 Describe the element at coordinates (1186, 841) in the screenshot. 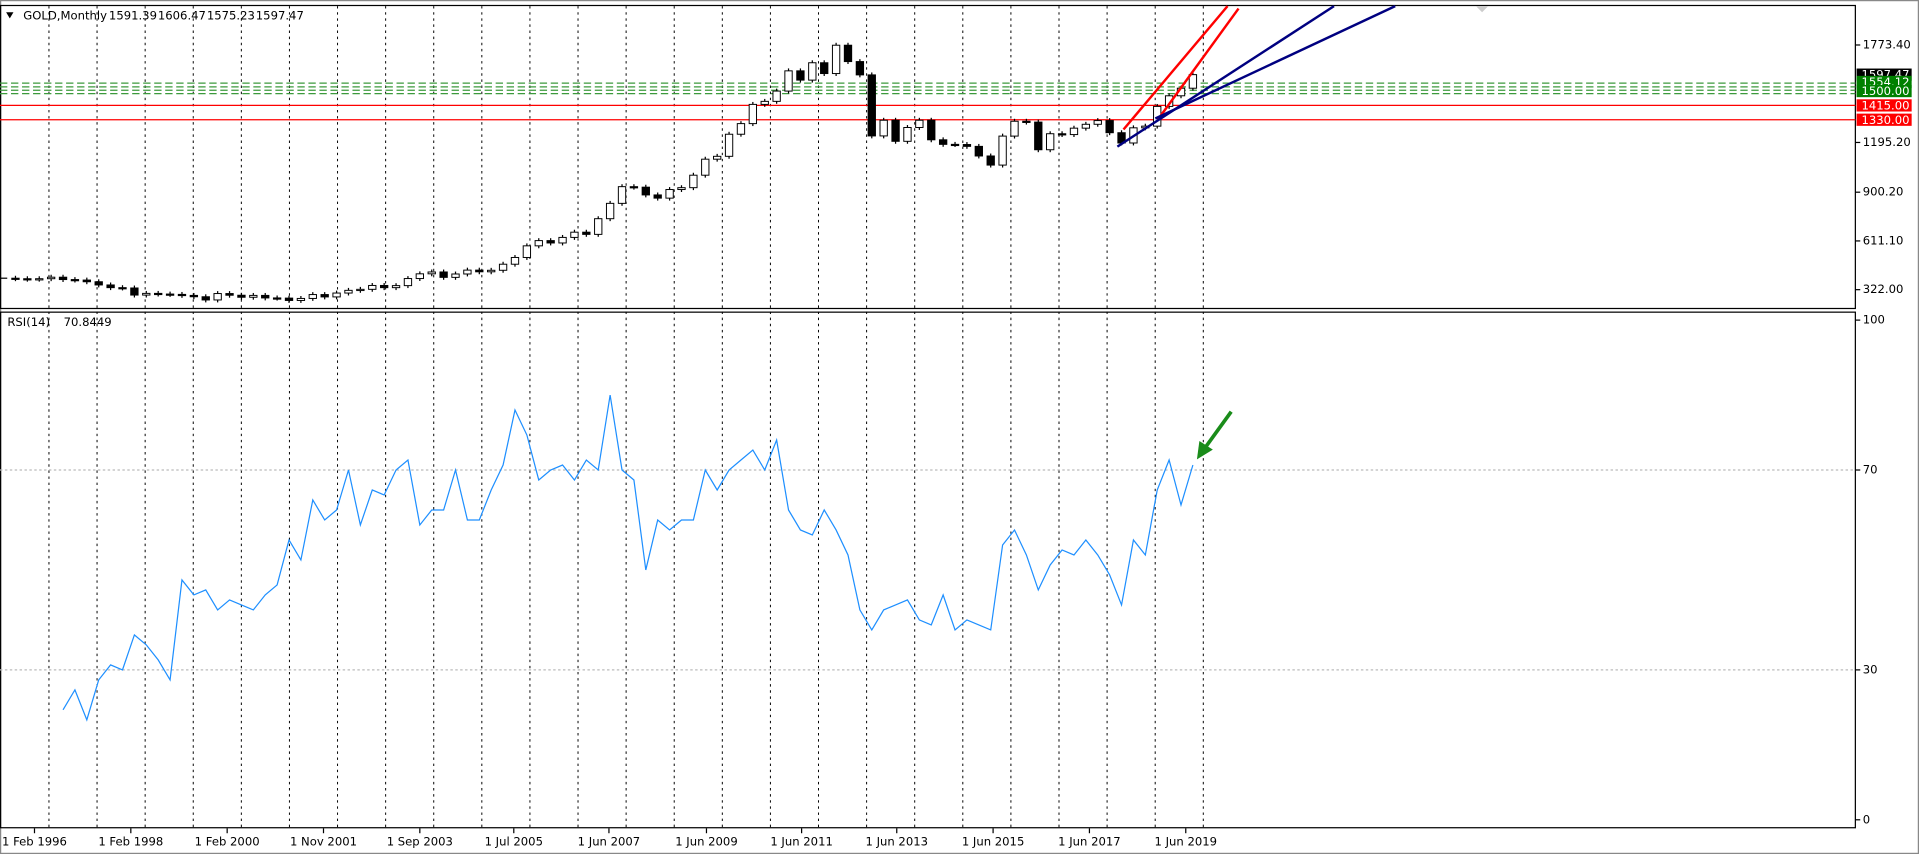

I see `x-tick-label: 1 Jun 2019` at that location.